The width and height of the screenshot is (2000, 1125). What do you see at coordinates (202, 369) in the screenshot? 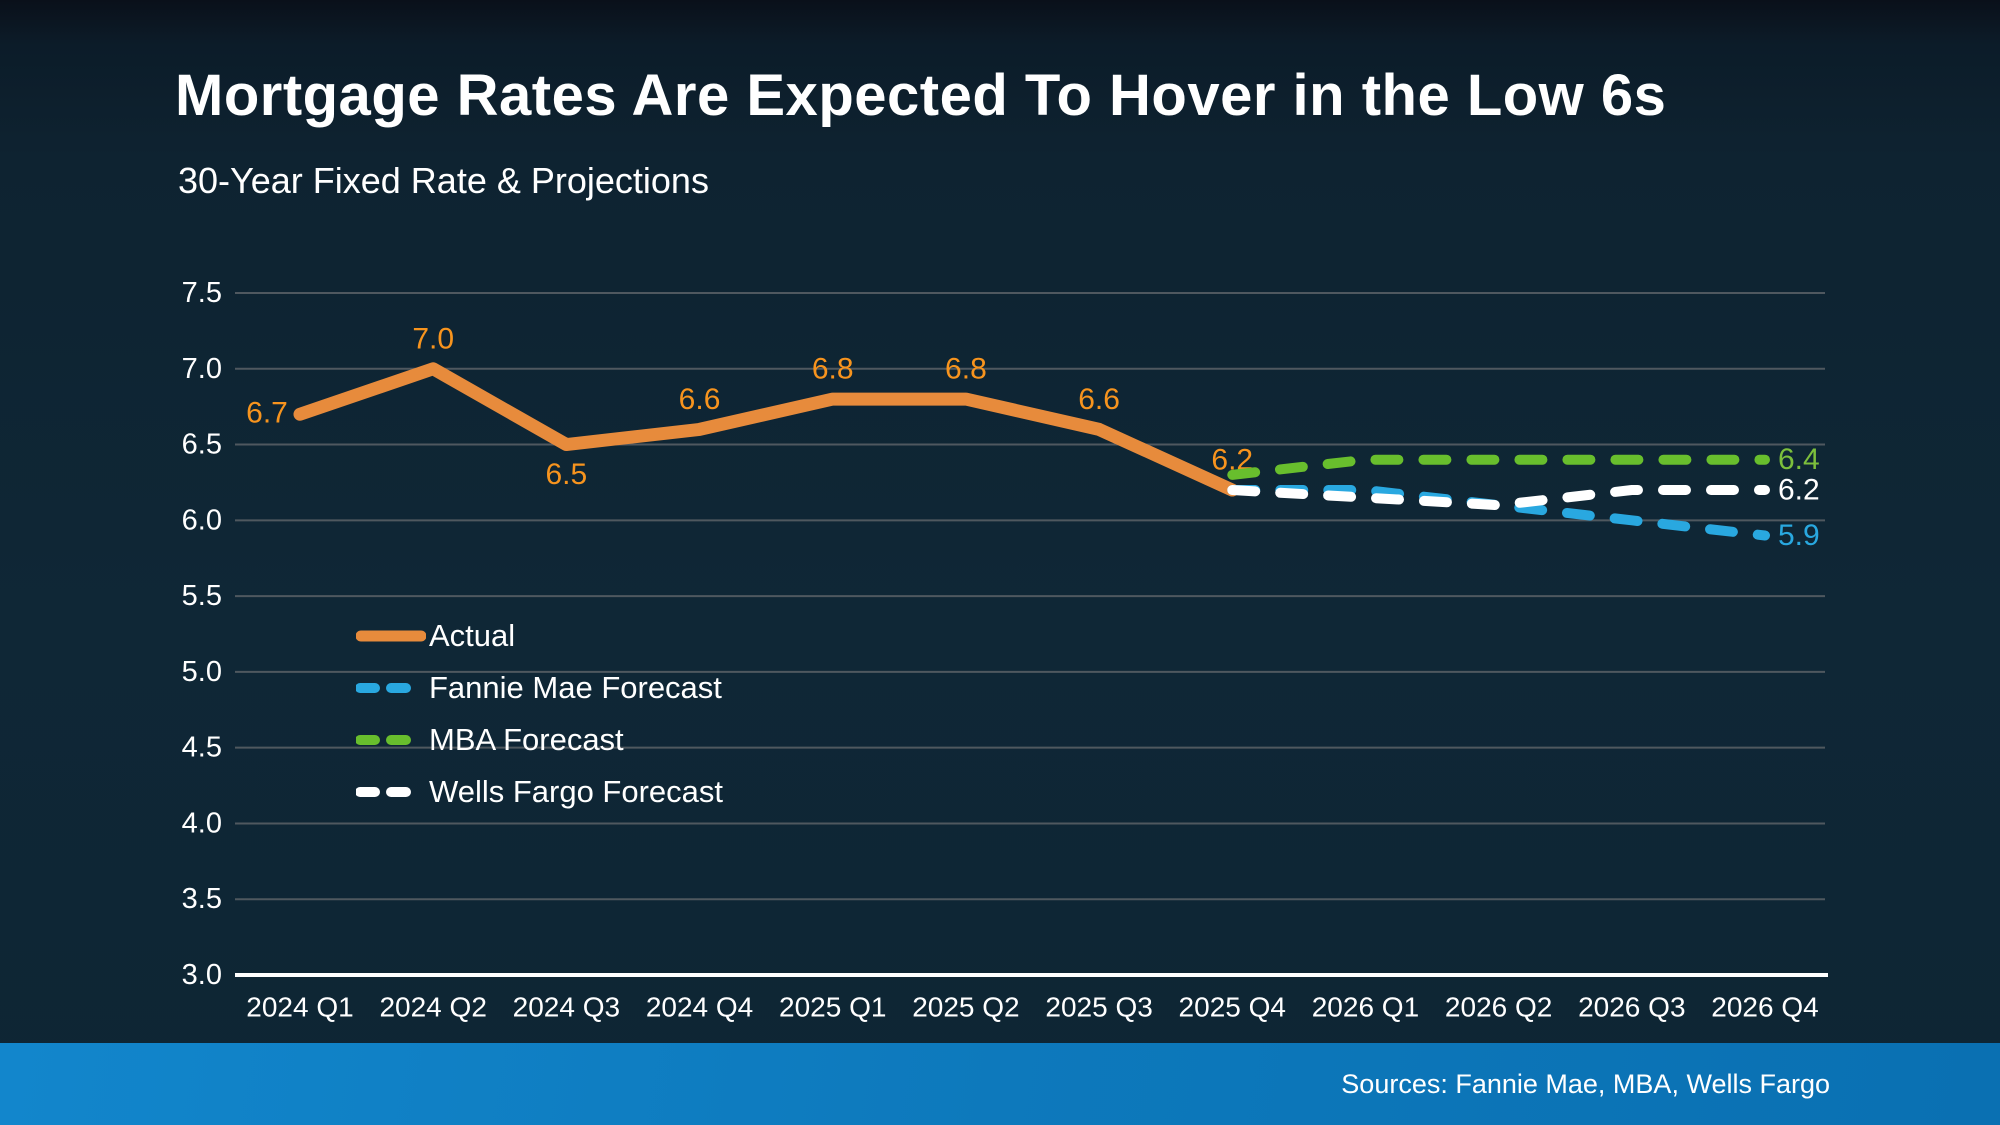
I see `y-tick-label: 7.0` at bounding box center [202, 369].